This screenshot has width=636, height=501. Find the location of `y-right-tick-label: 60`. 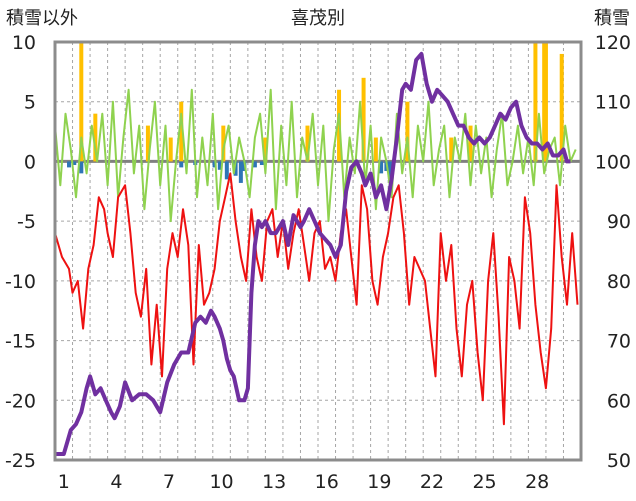

y-right-tick-label: 60 is located at coordinates (619, 401).